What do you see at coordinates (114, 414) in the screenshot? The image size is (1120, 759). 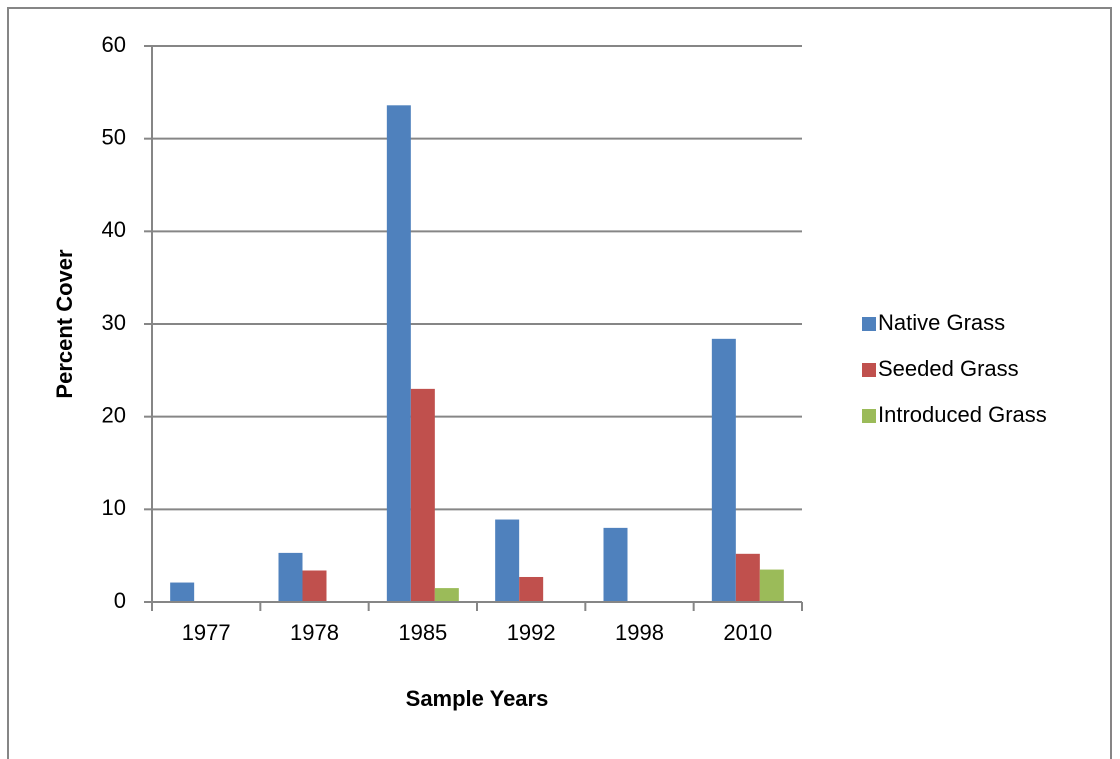 I see `y-tick-label: 20` at bounding box center [114, 414].